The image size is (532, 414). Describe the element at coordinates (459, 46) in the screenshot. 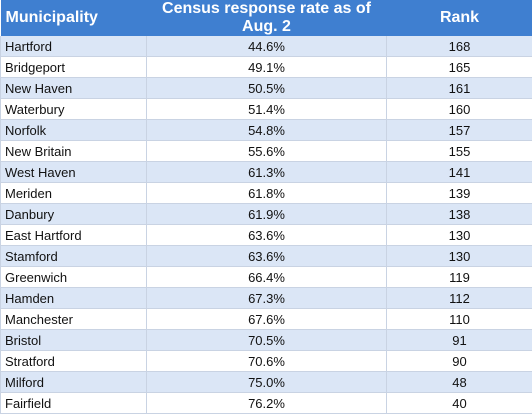

I see `rank-cell: 168` at that location.